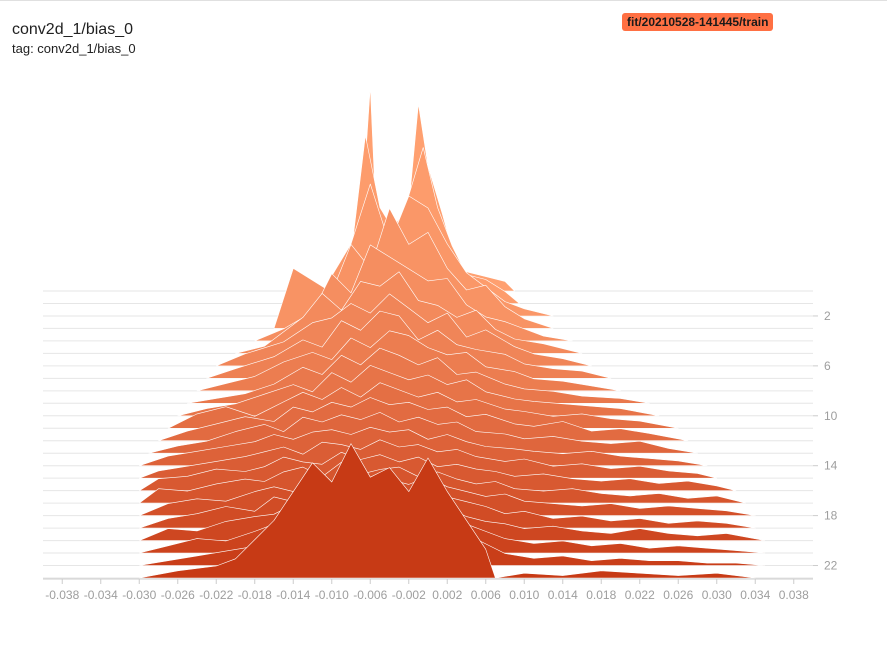 Image resolution: width=887 pixels, height=646 pixels. Describe the element at coordinates (409, 595) in the screenshot. I see `x-tick-label: -0.002` at that location.